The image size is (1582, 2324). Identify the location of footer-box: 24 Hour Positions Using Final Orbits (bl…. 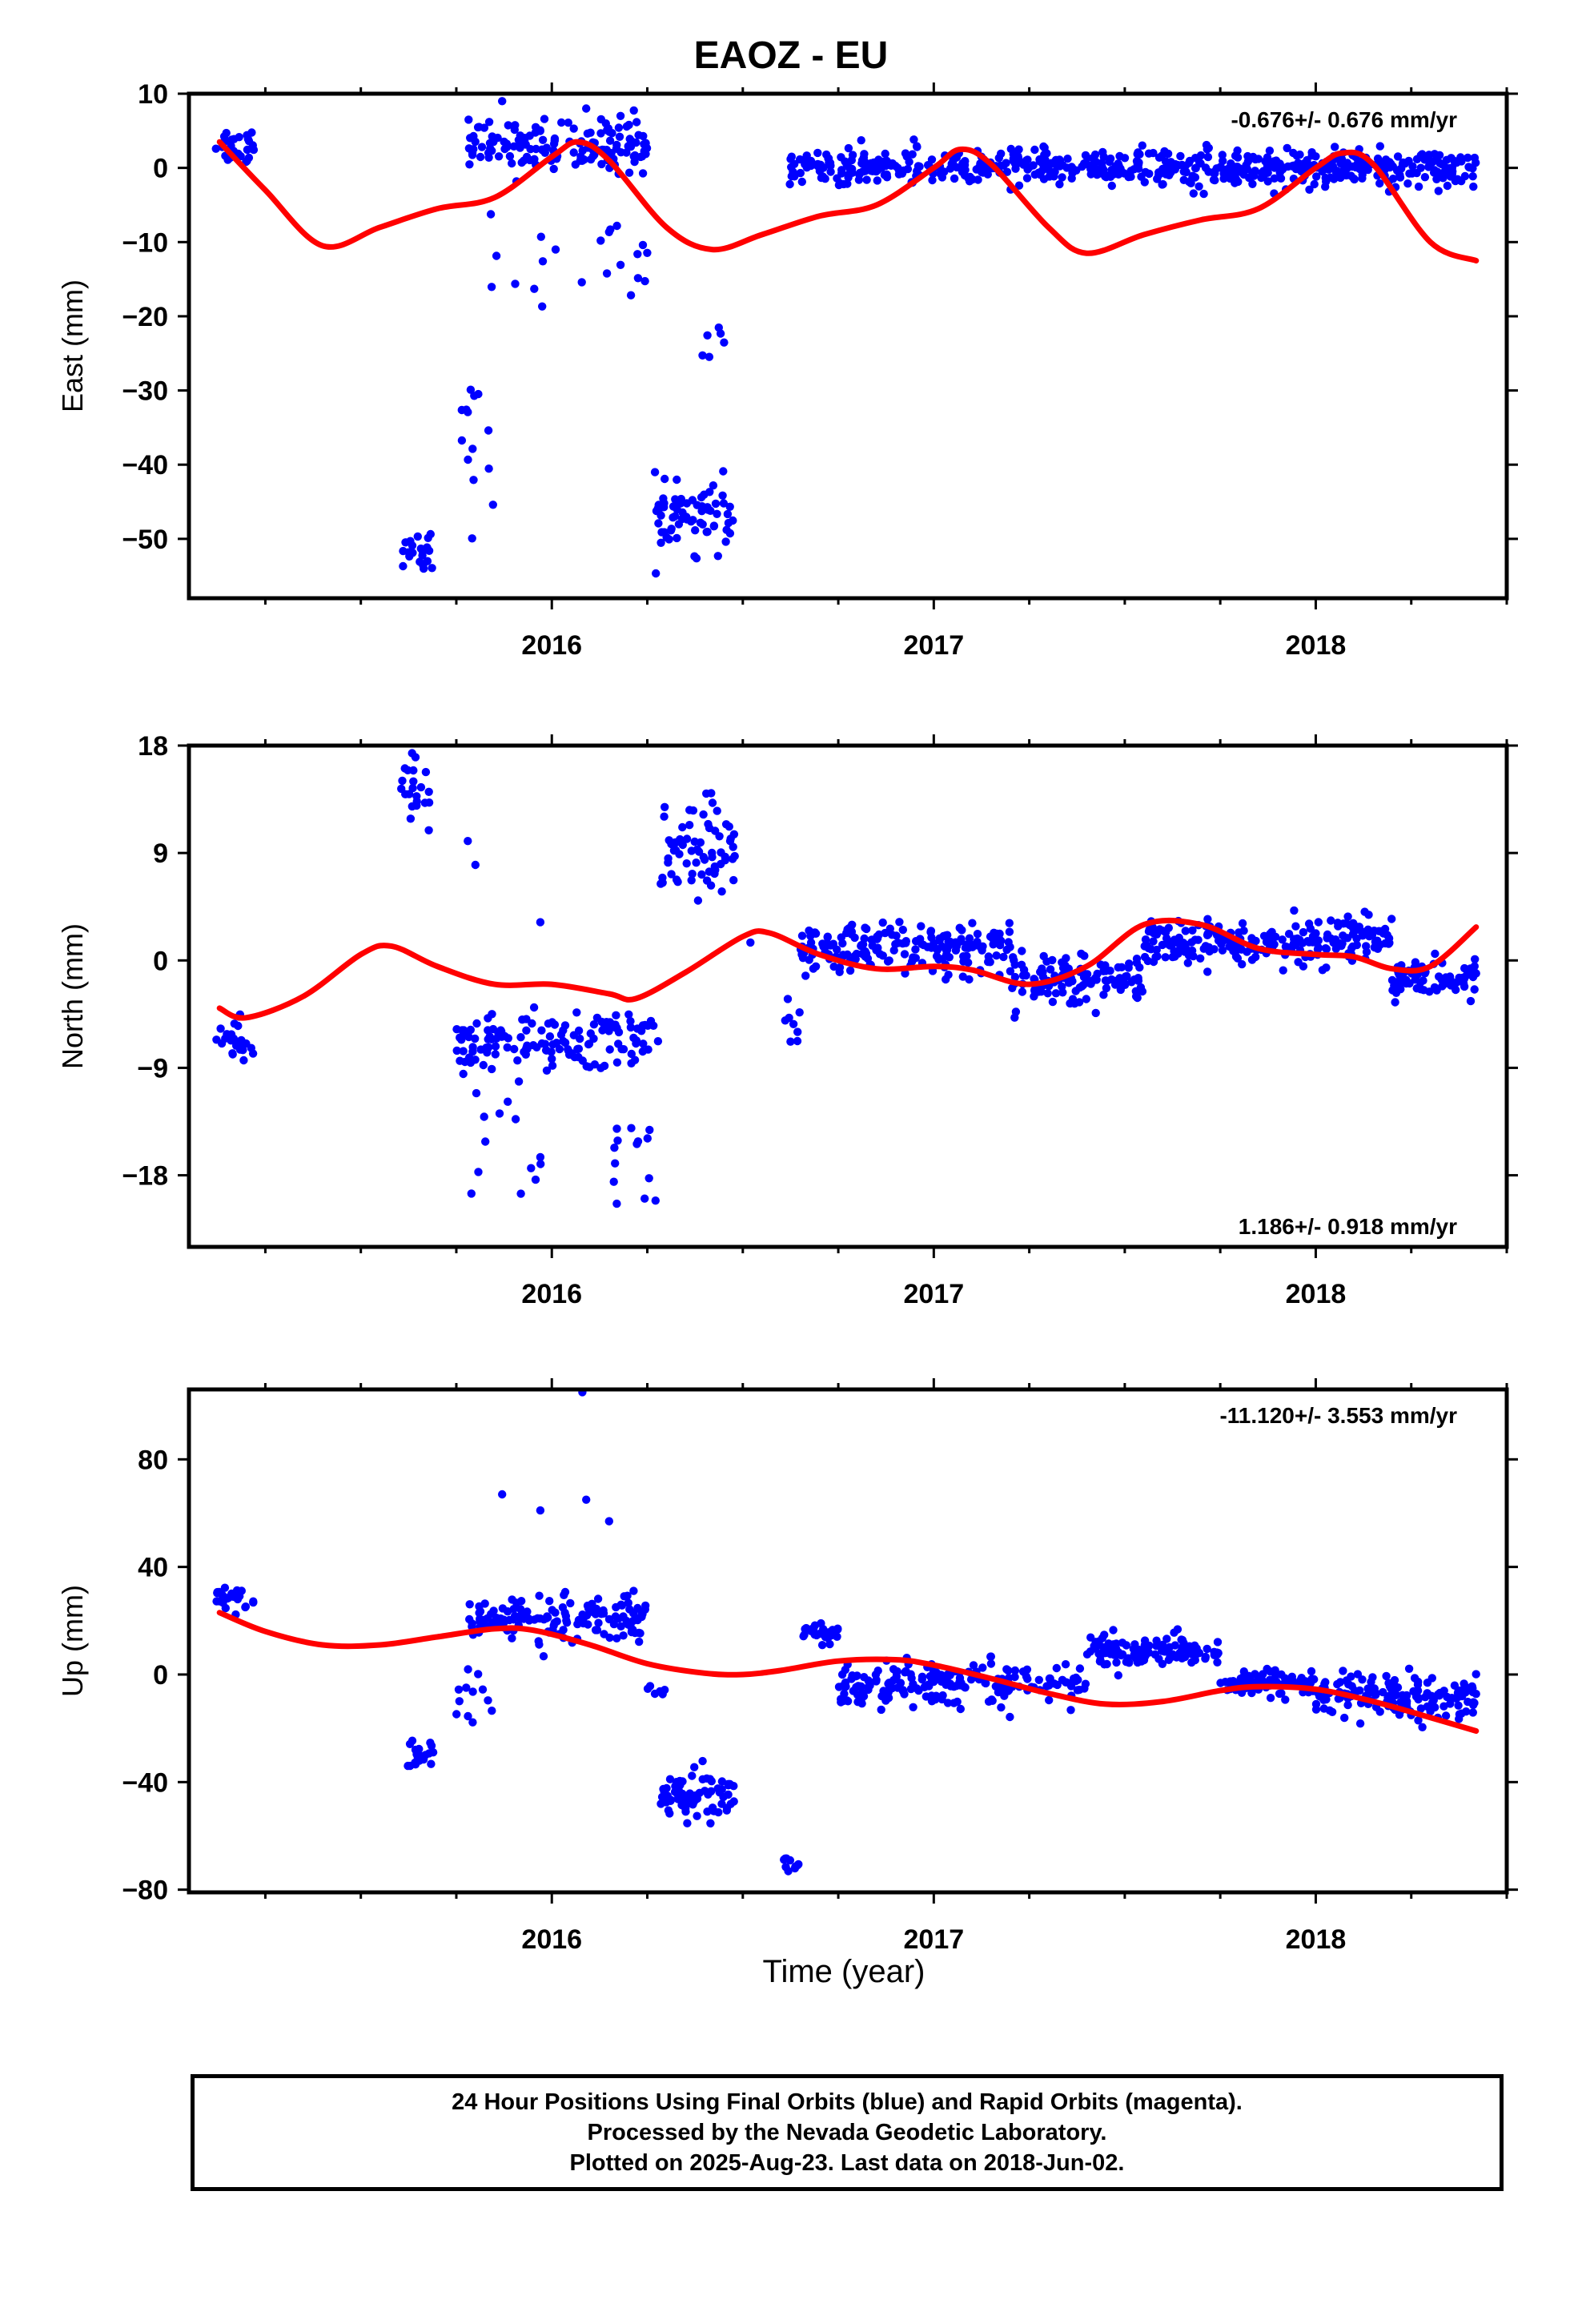
(847, 2132).